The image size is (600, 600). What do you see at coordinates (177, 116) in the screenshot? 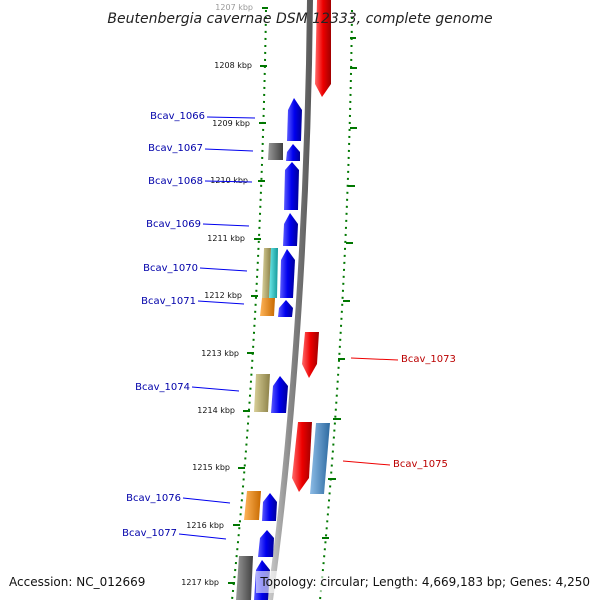
I see `gene-label-bcav-1066: Bcav_1066` at bounding box center [177, 116].